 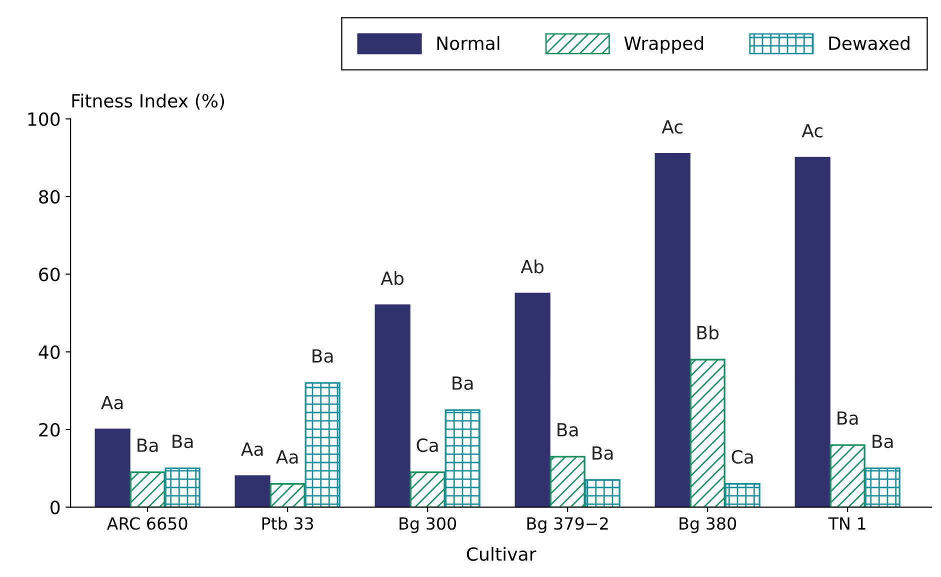 I want to click on legend-label: Wrapped, so click(x=664, y=45).